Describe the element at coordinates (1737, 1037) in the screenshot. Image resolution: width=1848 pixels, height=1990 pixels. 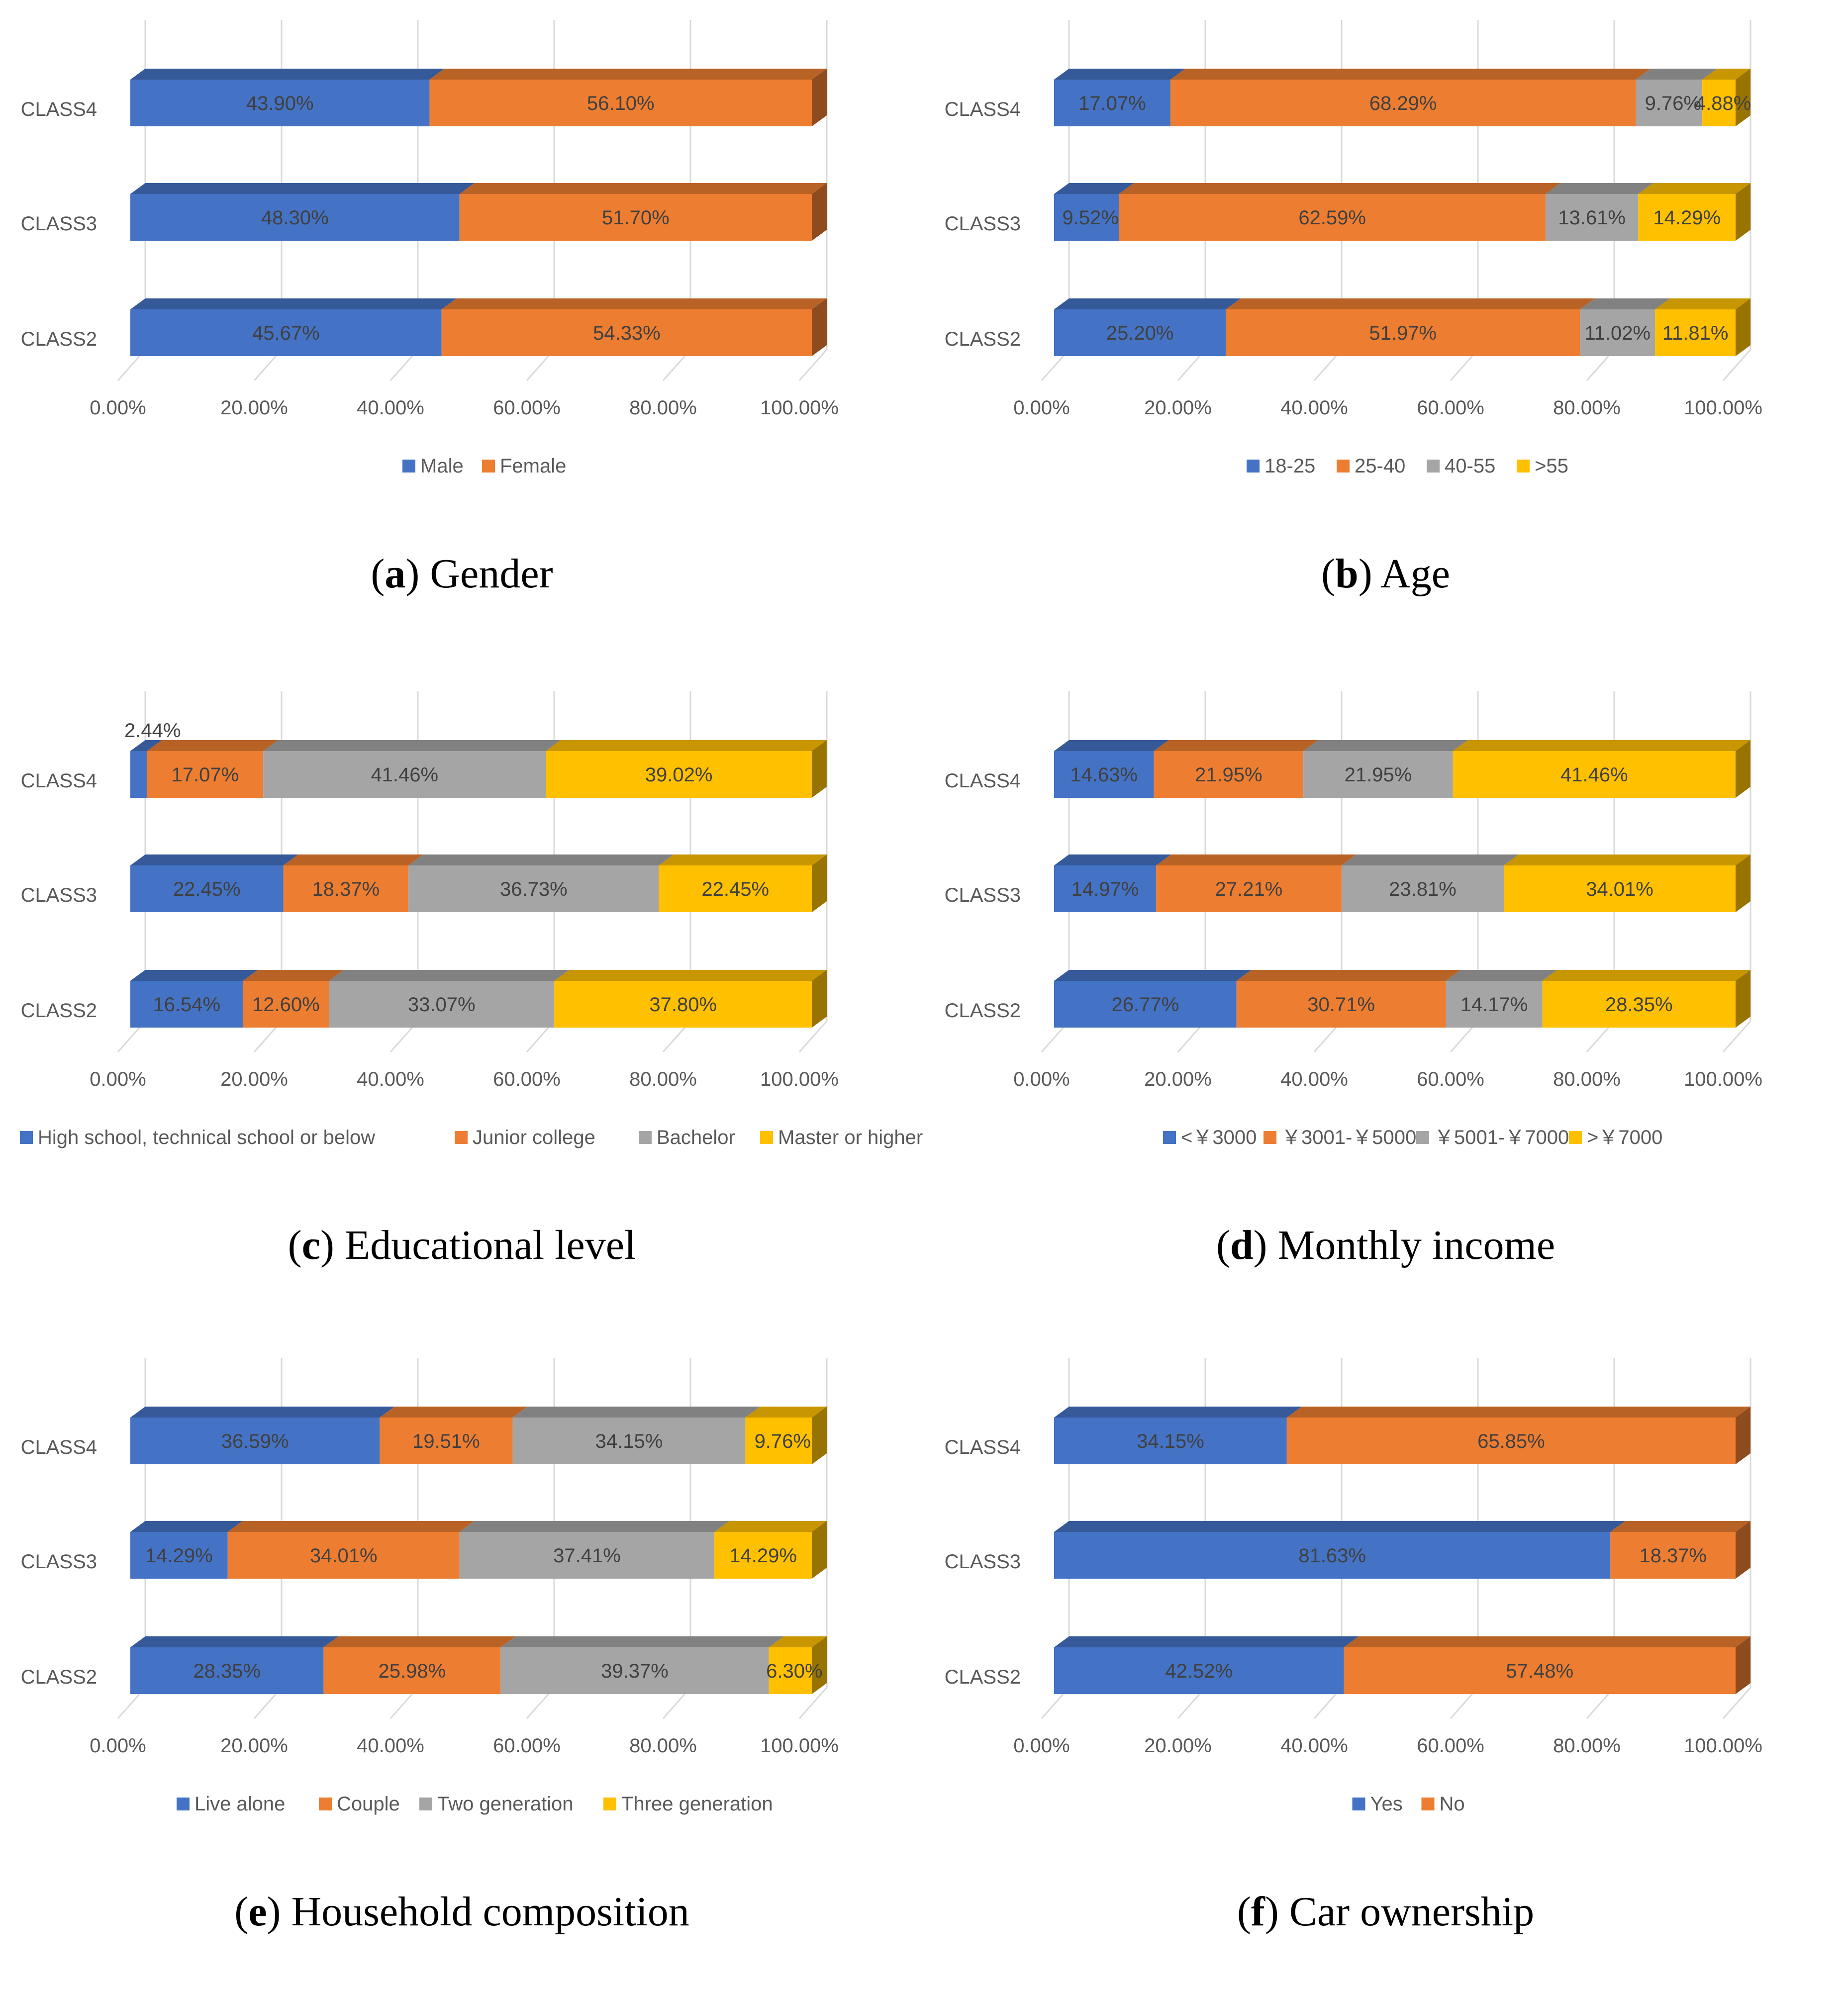
I see `floor-gridline` at that location.